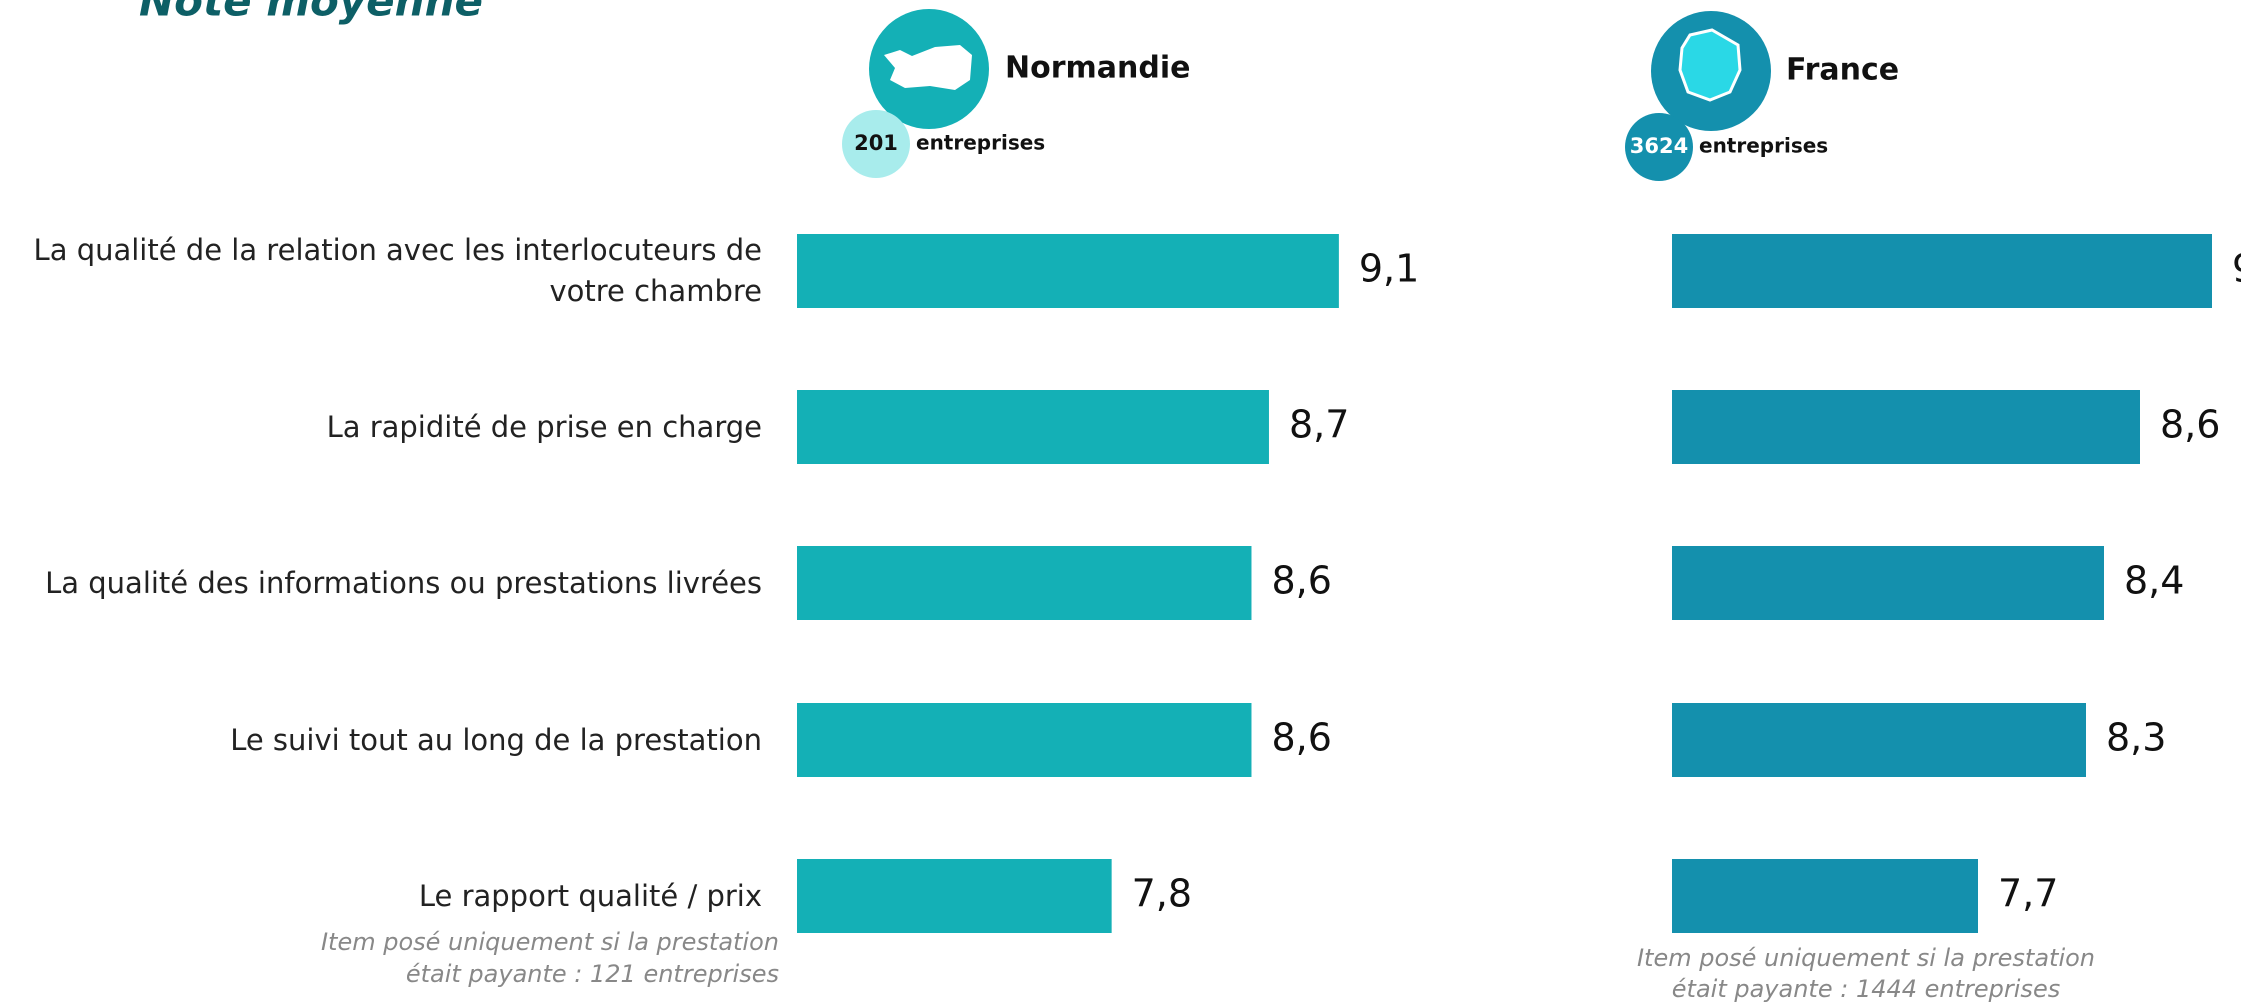 Image resolution: width=2241 pixels, height=1003 pixels. What do you see at coordinates (2236, 269) in the screenshot?
I see `value-label: 9` at bounding box center [2236, 269].